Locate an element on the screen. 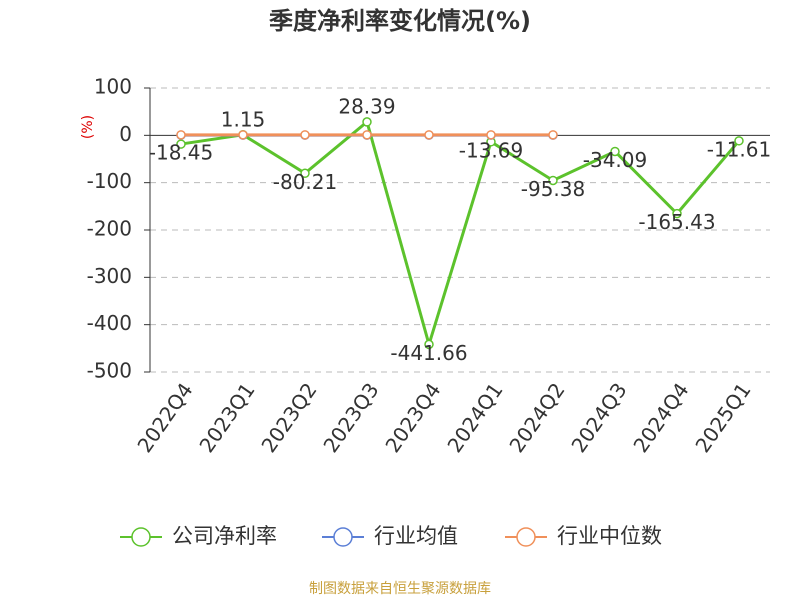 Image resolution: width=800 pixels, height=600 pixels. data-label: 28.39 is located at coordinates (366, 106).